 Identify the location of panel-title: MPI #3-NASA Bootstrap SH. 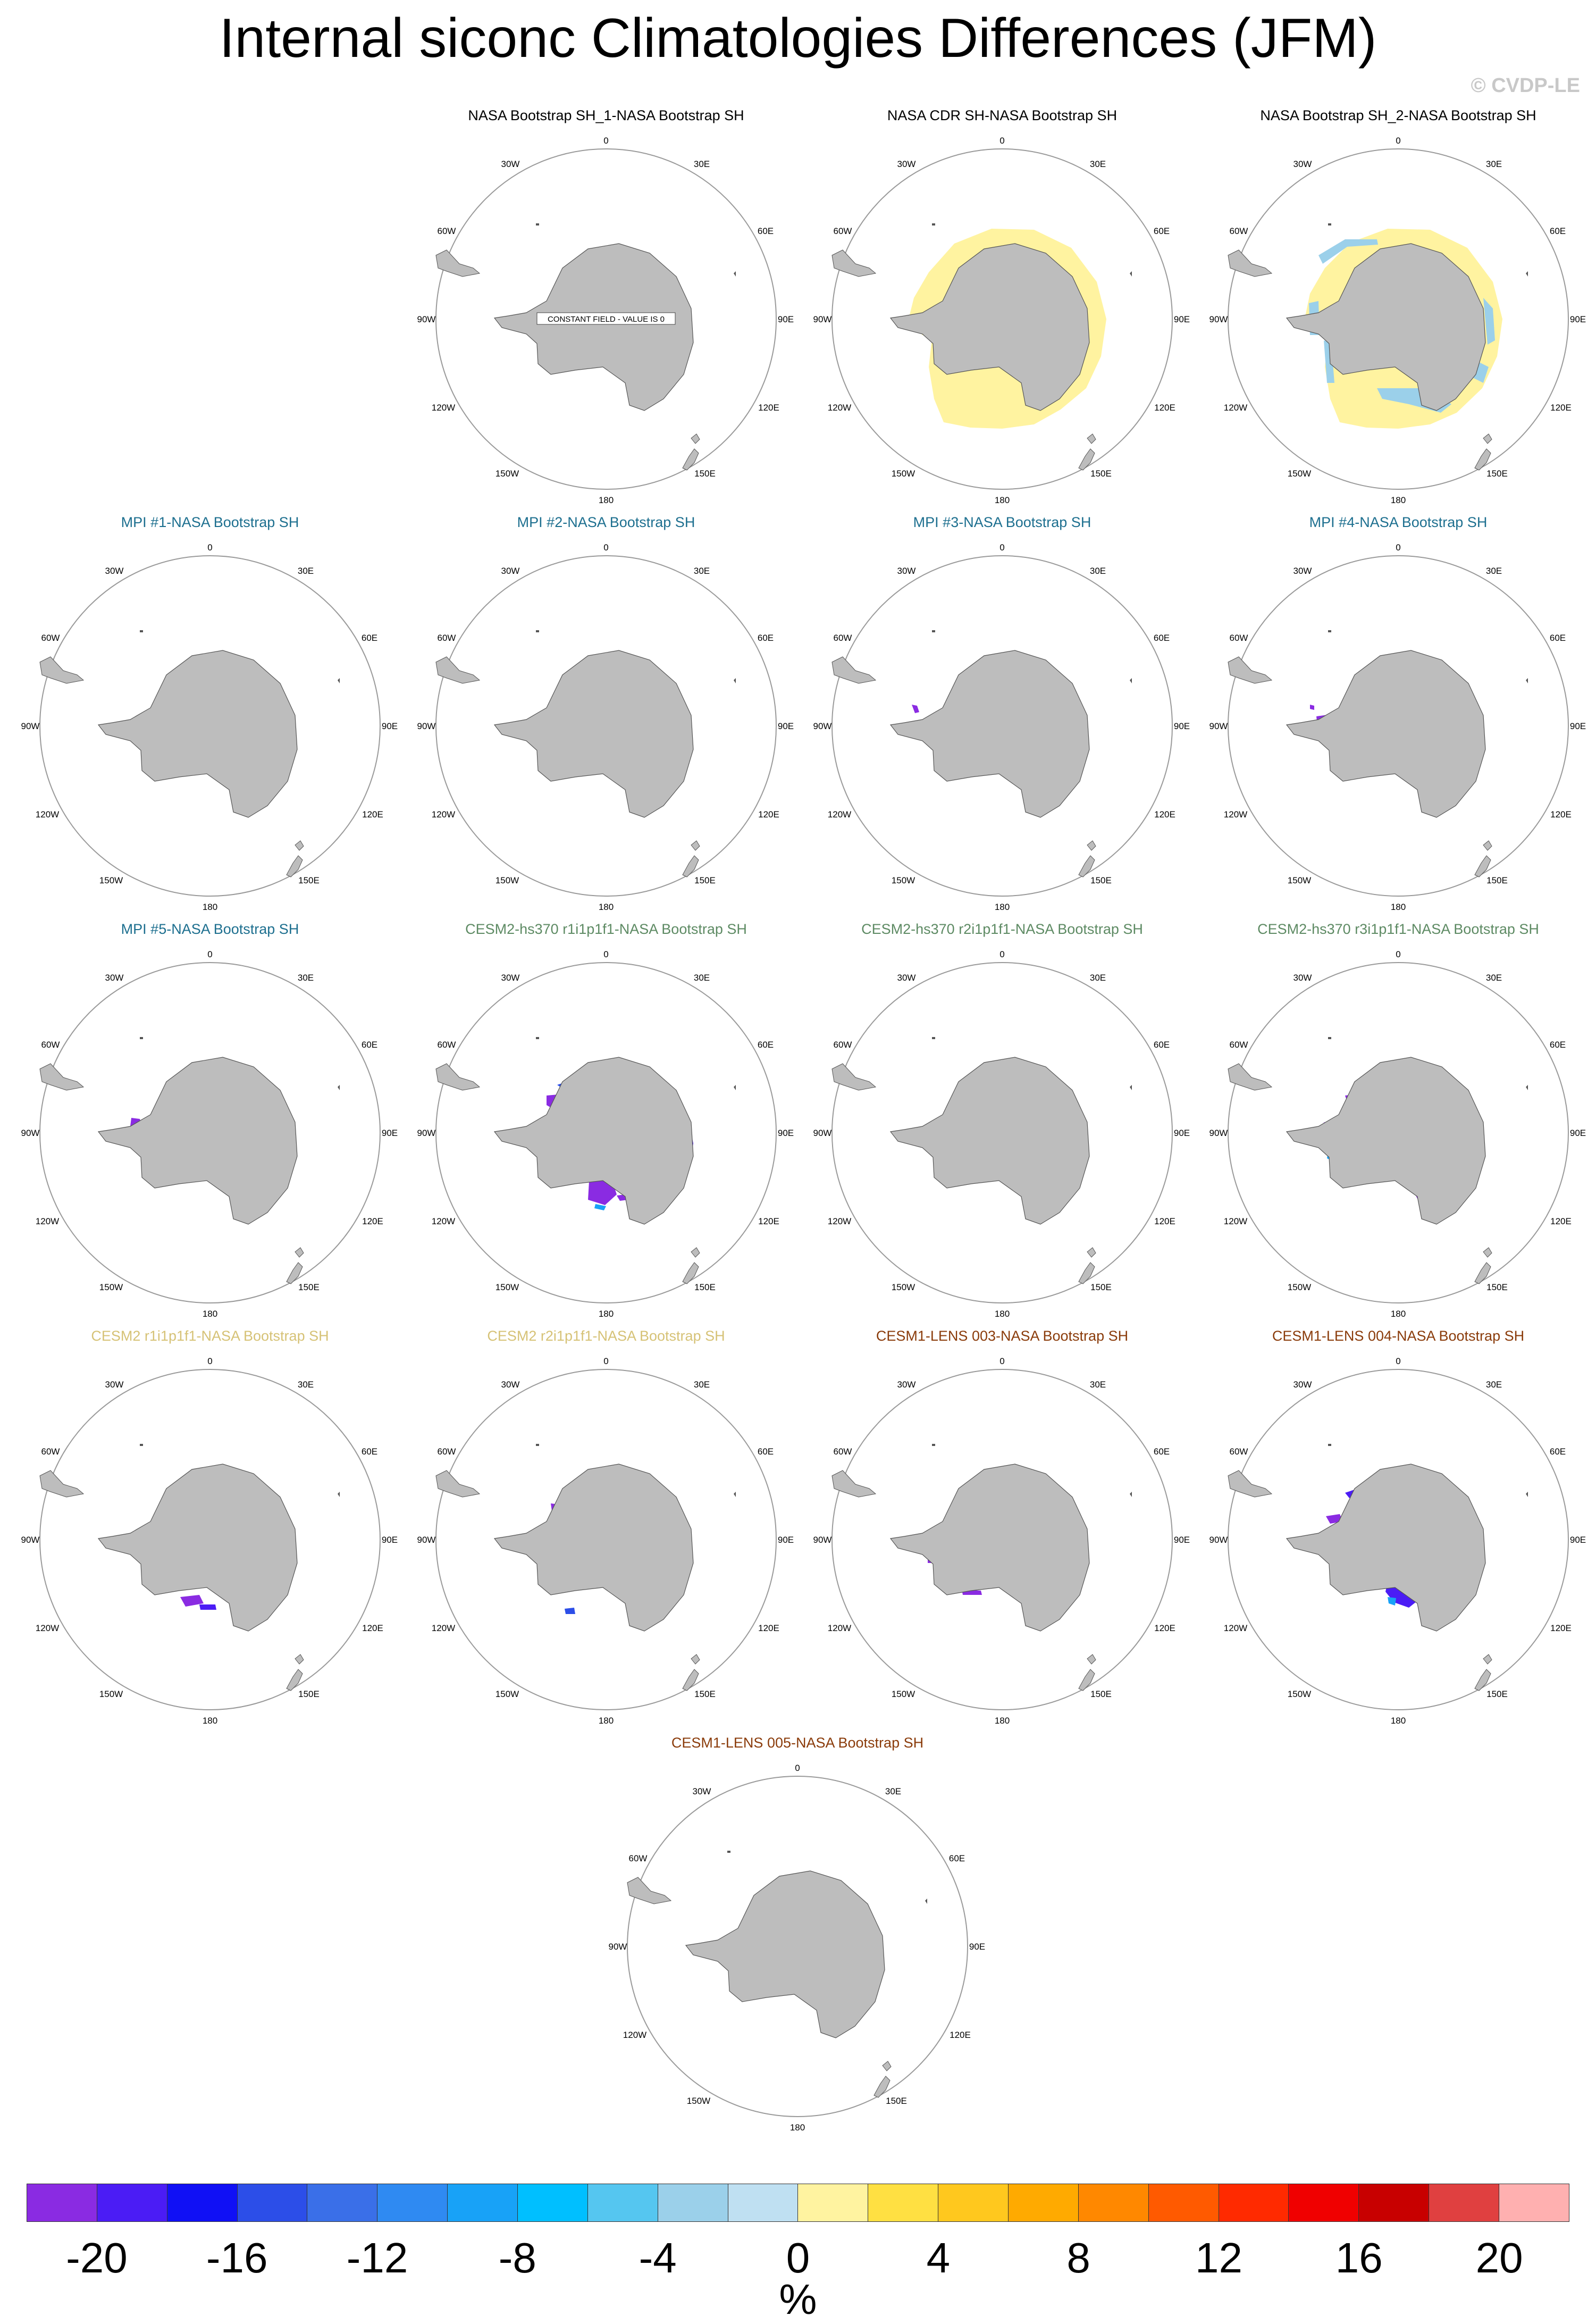
(1002, 522).